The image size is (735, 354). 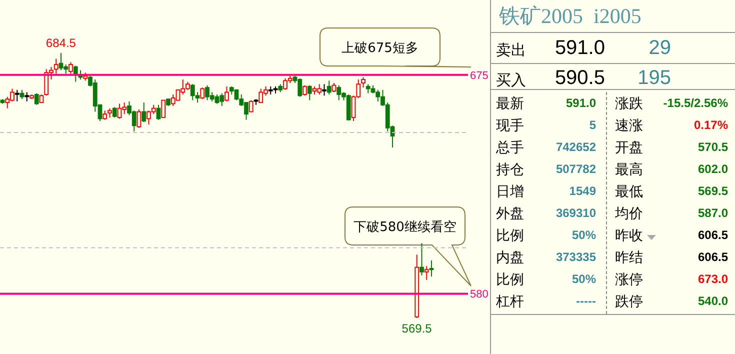 I want to click on text: 涨停, so click(x=629, y=280).